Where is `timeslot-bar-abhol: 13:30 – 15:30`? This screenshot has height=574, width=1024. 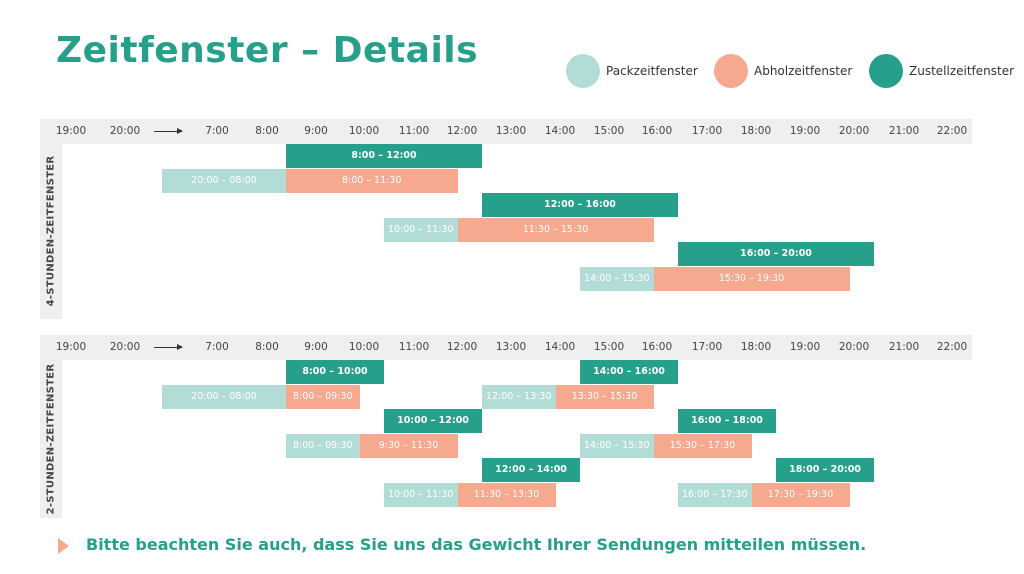
timeslot-bar-abhol: 13:30 – 15:30 is located at coordinates (604, 396).